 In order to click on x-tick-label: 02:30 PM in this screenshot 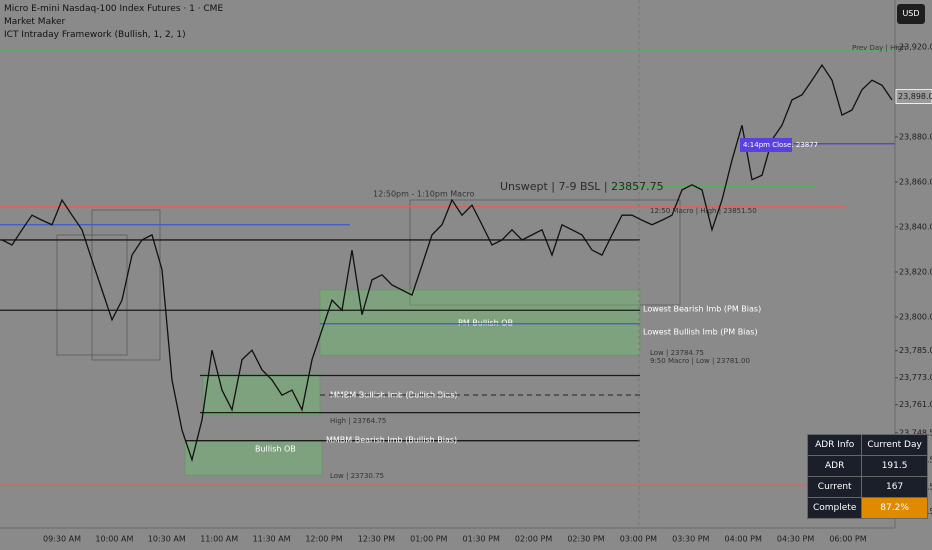, I will do `click(585, 539)`.